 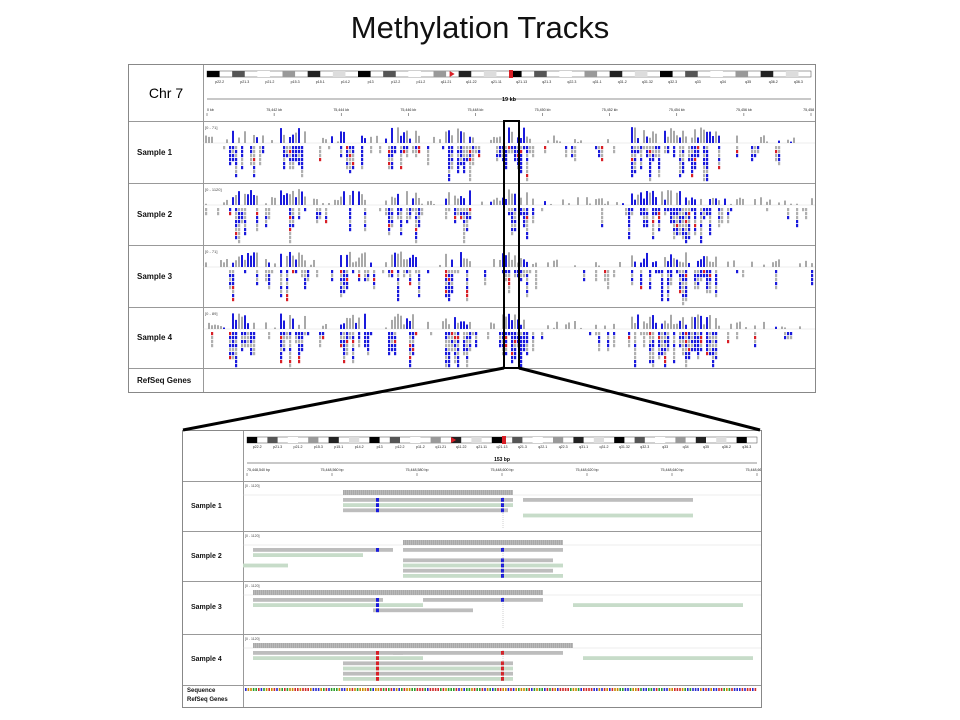 I want to click on ruler-tick-label: 75,442 kb, so click(x=274, y=110).